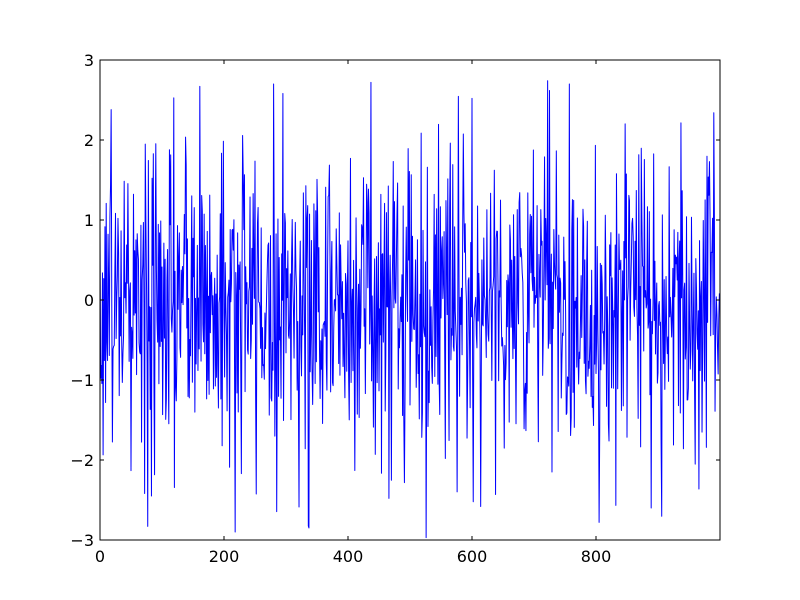 This screenshot has width=800, height=600. What do you see at coordinates (224, 556) in the screenshot?
I see `x-tick-label: 200` at bounding box center [224, 556].